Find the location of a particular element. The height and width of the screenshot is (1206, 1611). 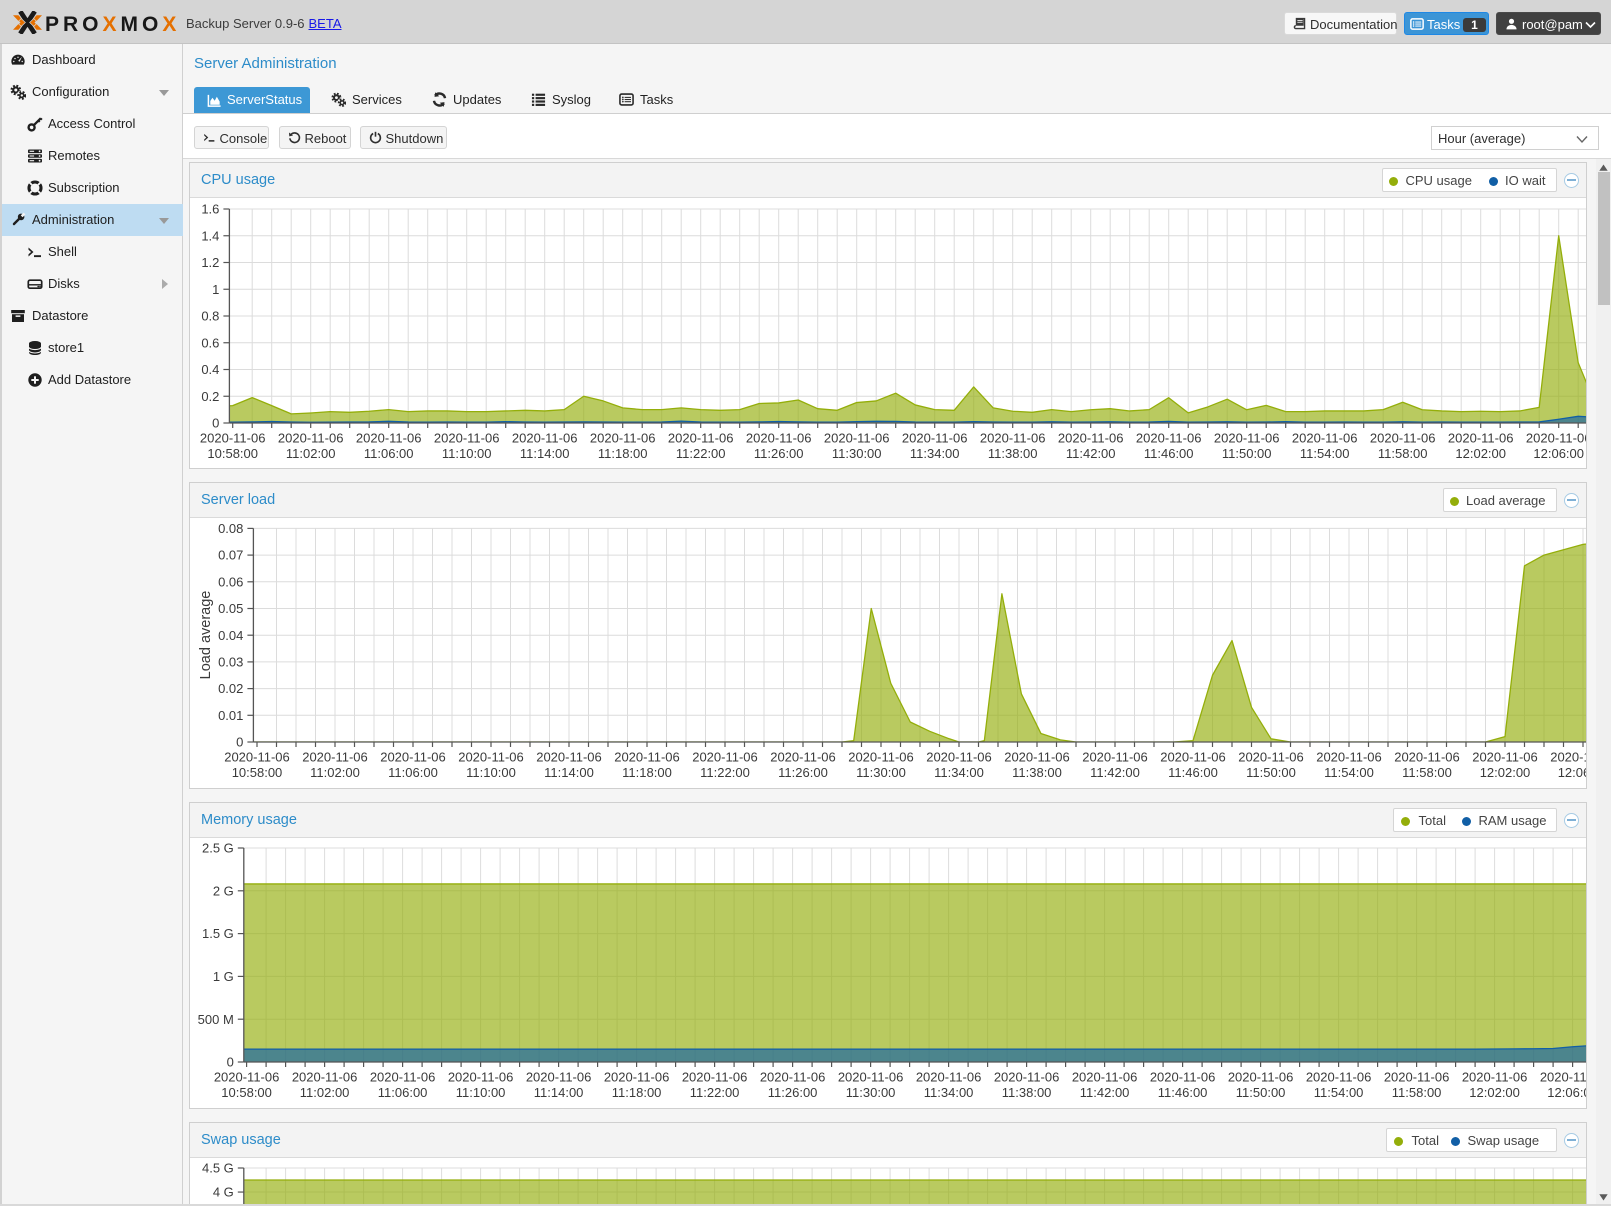

svg-text: 1 G is located at coordinates (223, 976).